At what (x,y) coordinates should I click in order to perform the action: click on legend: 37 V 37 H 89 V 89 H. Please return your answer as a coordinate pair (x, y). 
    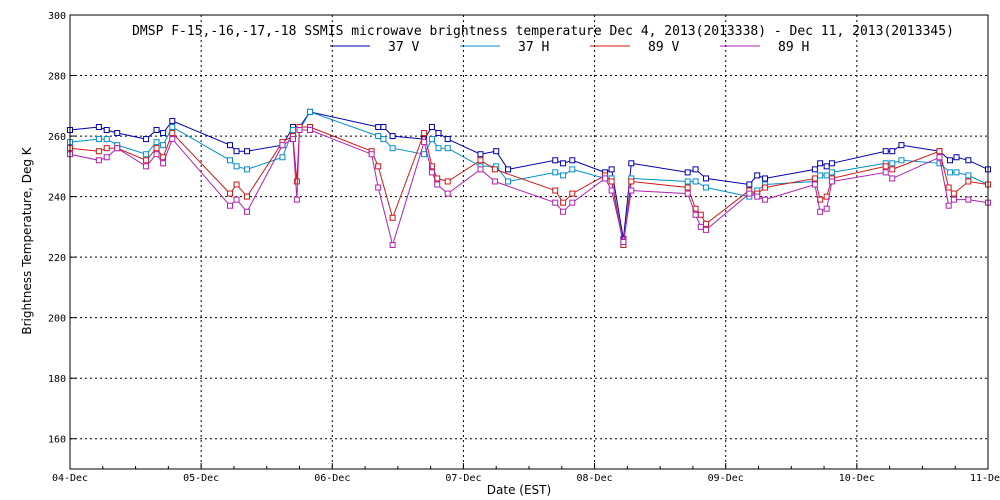
    Looking at the image, I should click on (569, 47).